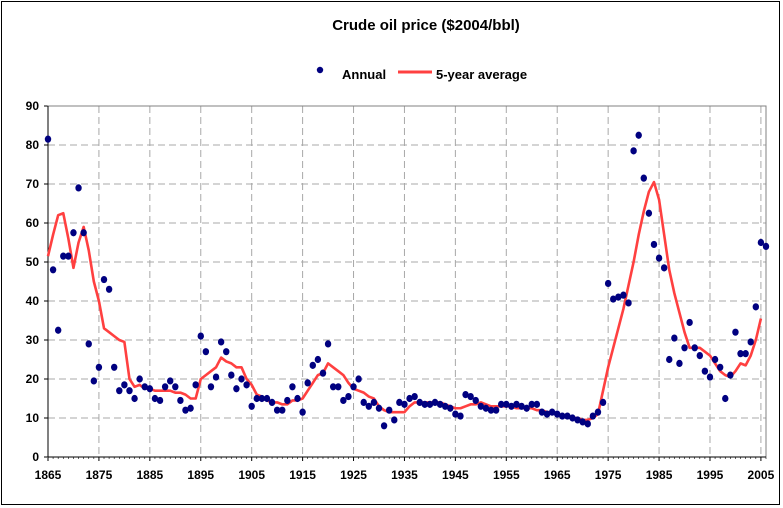  What do you see at coordinates (35, 457) in the screenshot?
I see `y-tick-label: 0` at bounding box center [35, 457].